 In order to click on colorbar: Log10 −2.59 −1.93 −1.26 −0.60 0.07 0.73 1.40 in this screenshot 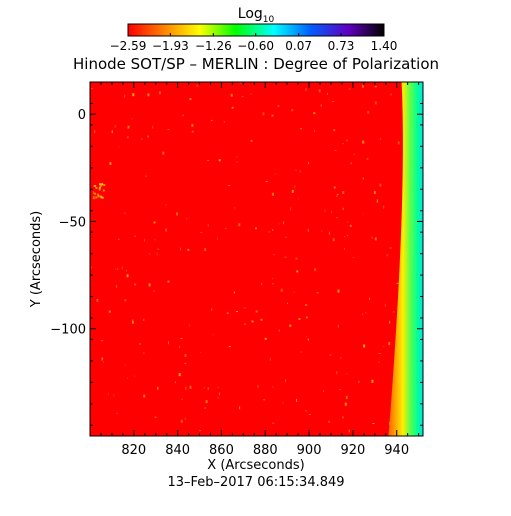, I will do `click(254, 29)`.